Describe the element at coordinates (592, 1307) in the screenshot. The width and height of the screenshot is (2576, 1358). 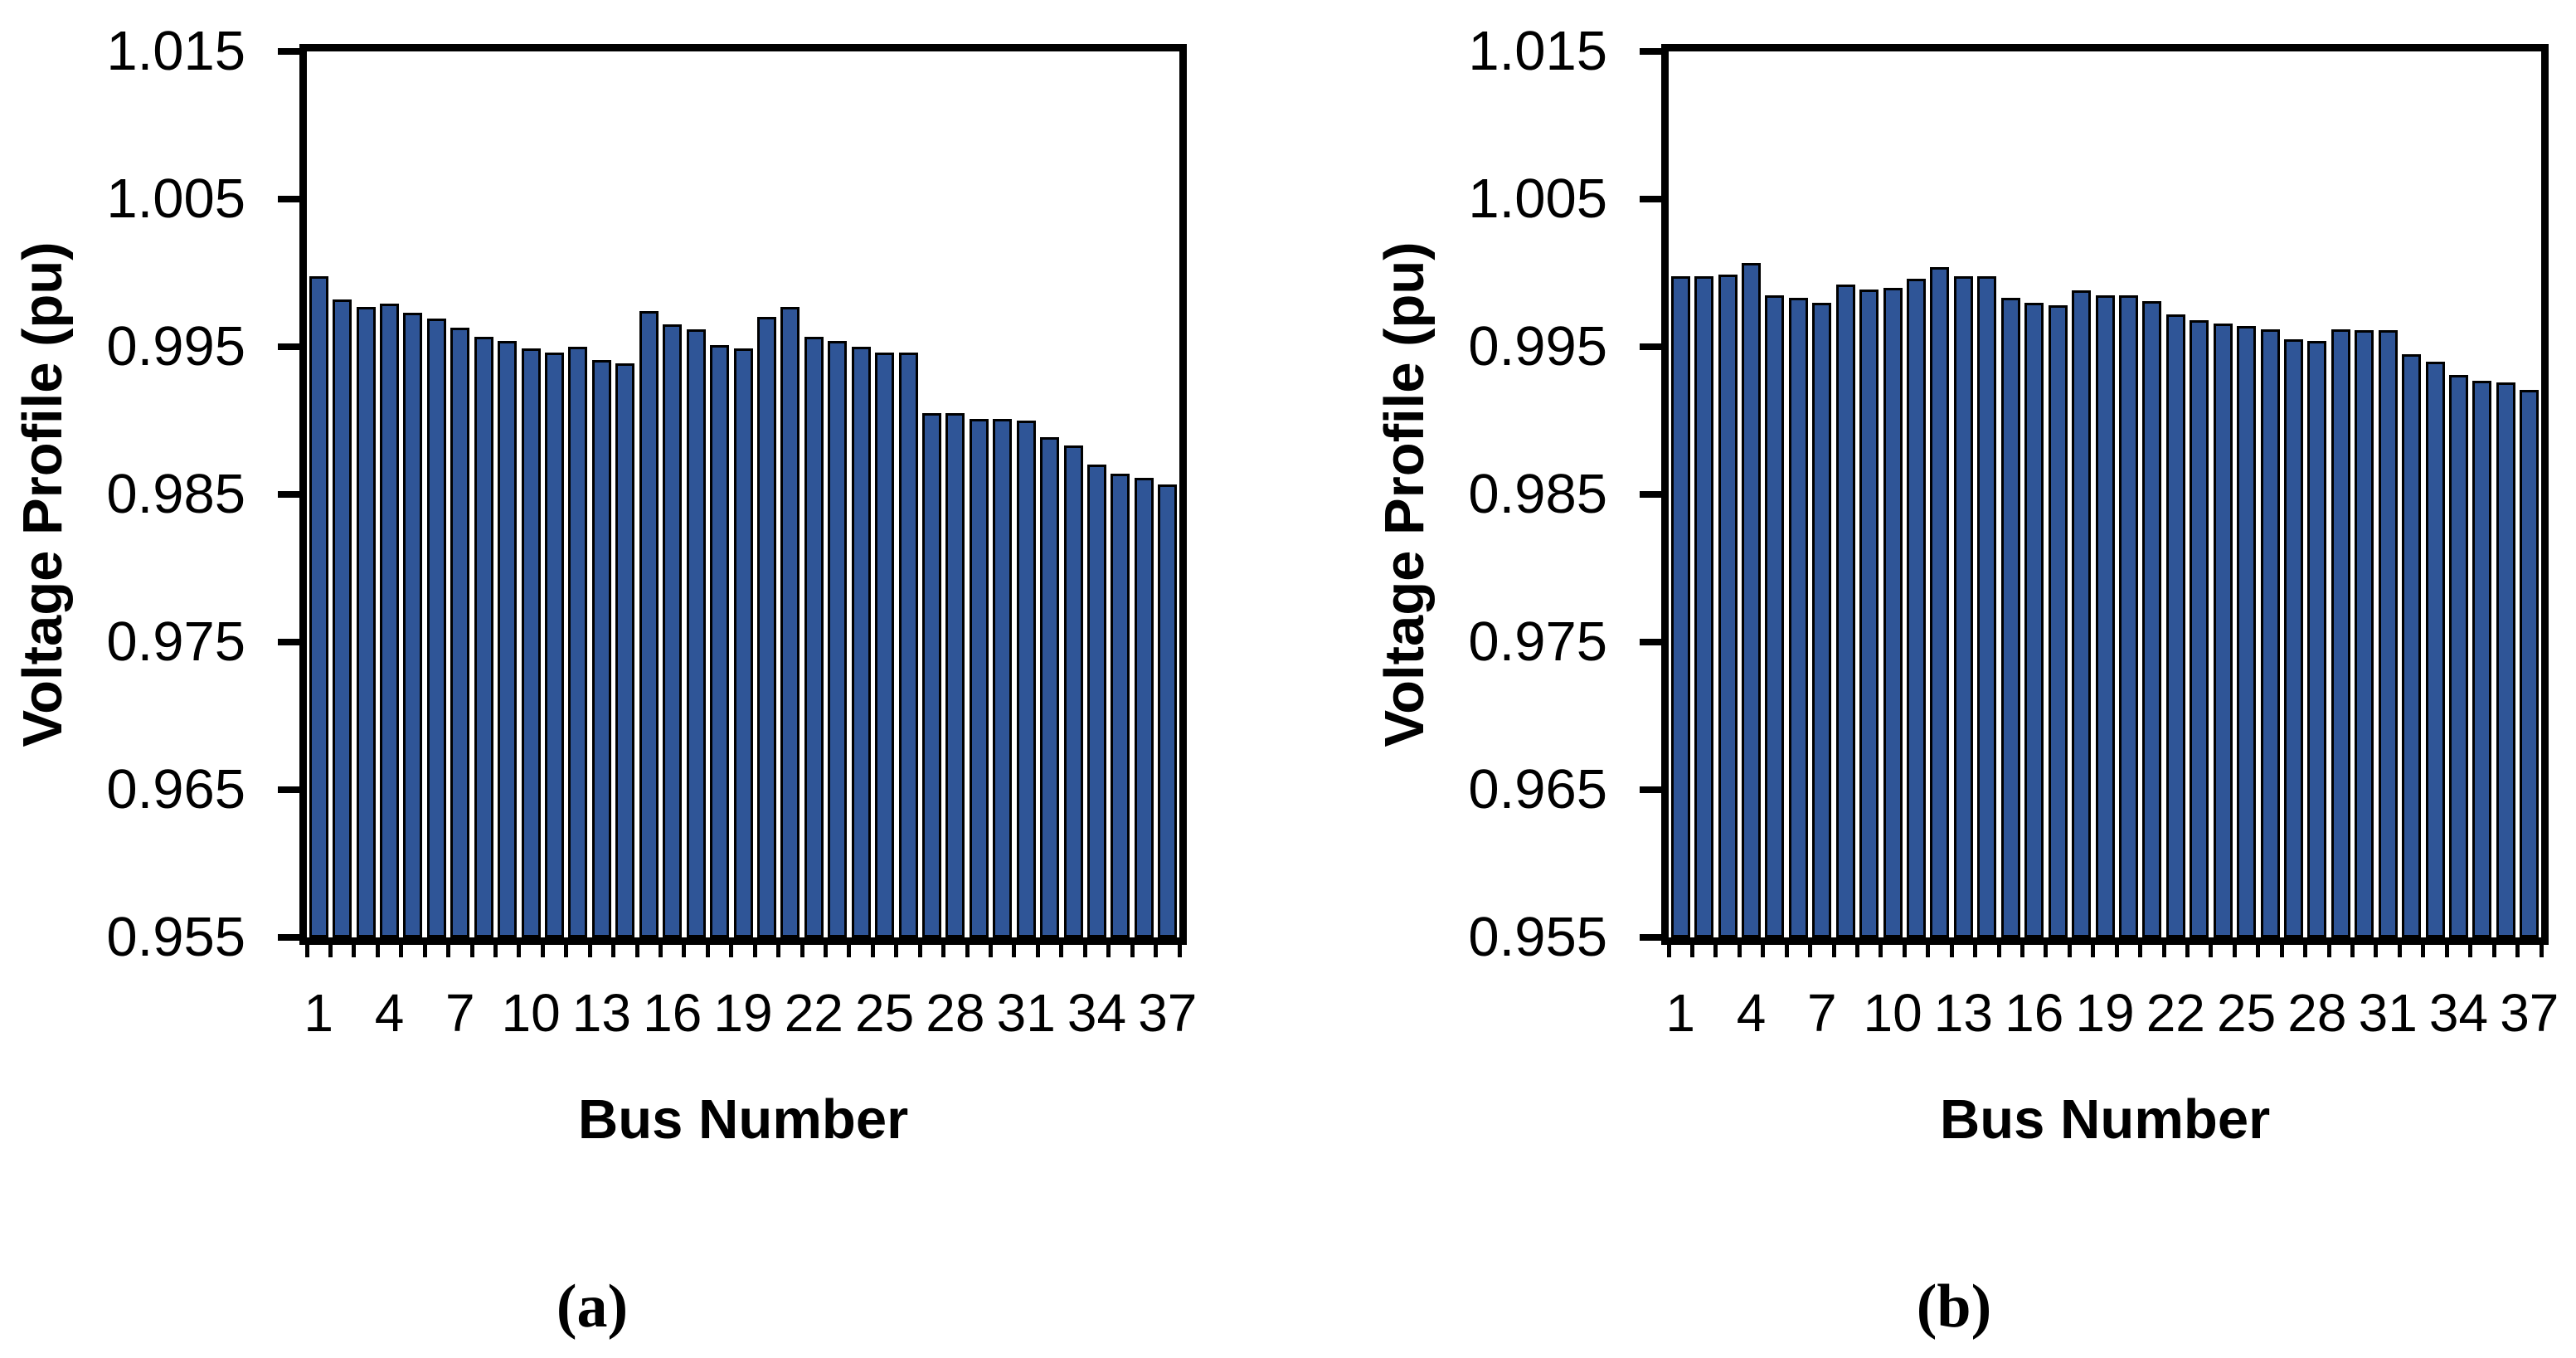
I see `panel-caption: (a)` at that location.